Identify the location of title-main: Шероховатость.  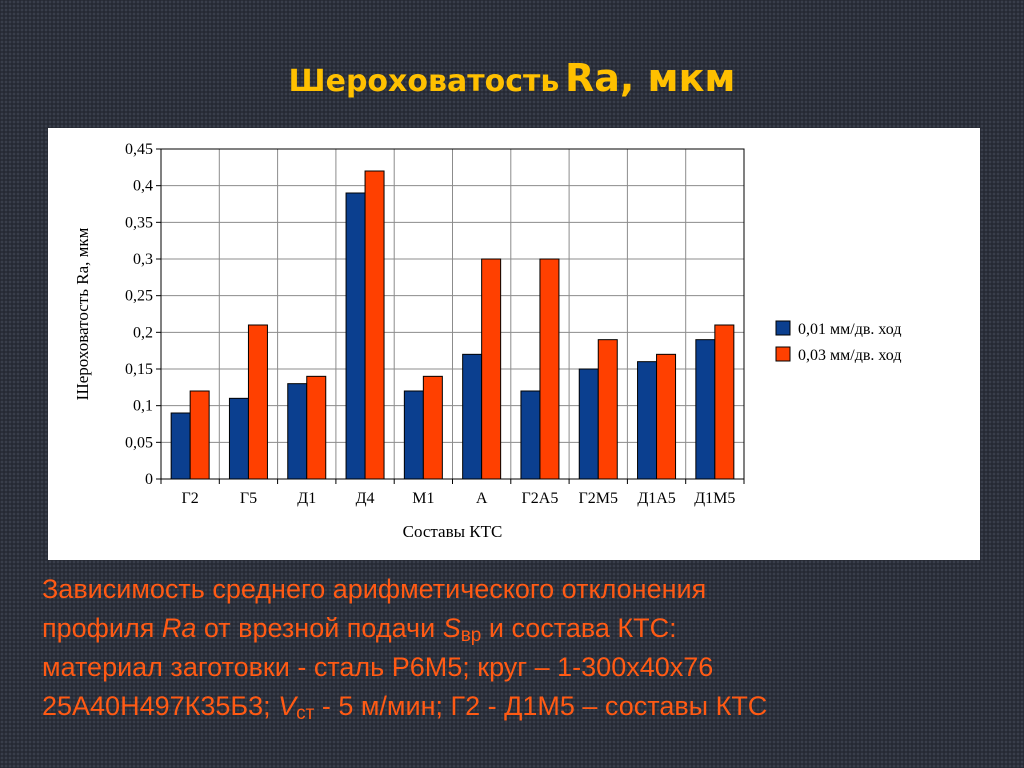
(424, 81).